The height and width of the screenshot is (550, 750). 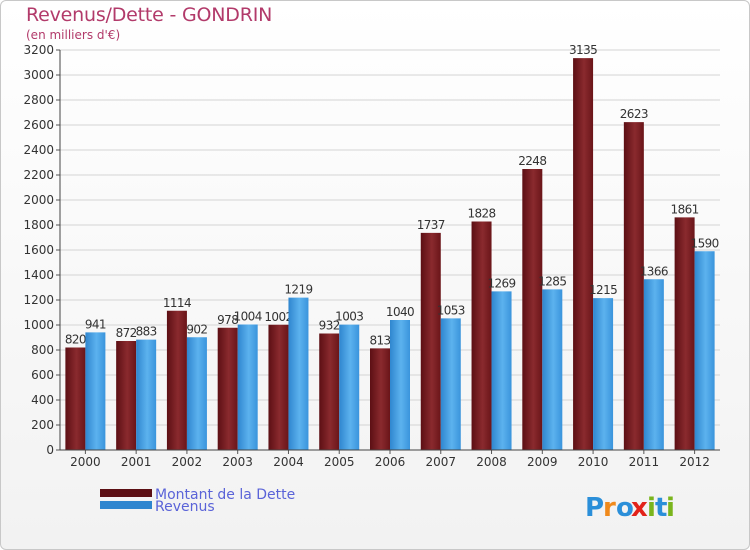 What do you see at coordinates (38, 100) in the screenshot?
I see `y-tick-label: 2800` at bounding box center [38, 100].